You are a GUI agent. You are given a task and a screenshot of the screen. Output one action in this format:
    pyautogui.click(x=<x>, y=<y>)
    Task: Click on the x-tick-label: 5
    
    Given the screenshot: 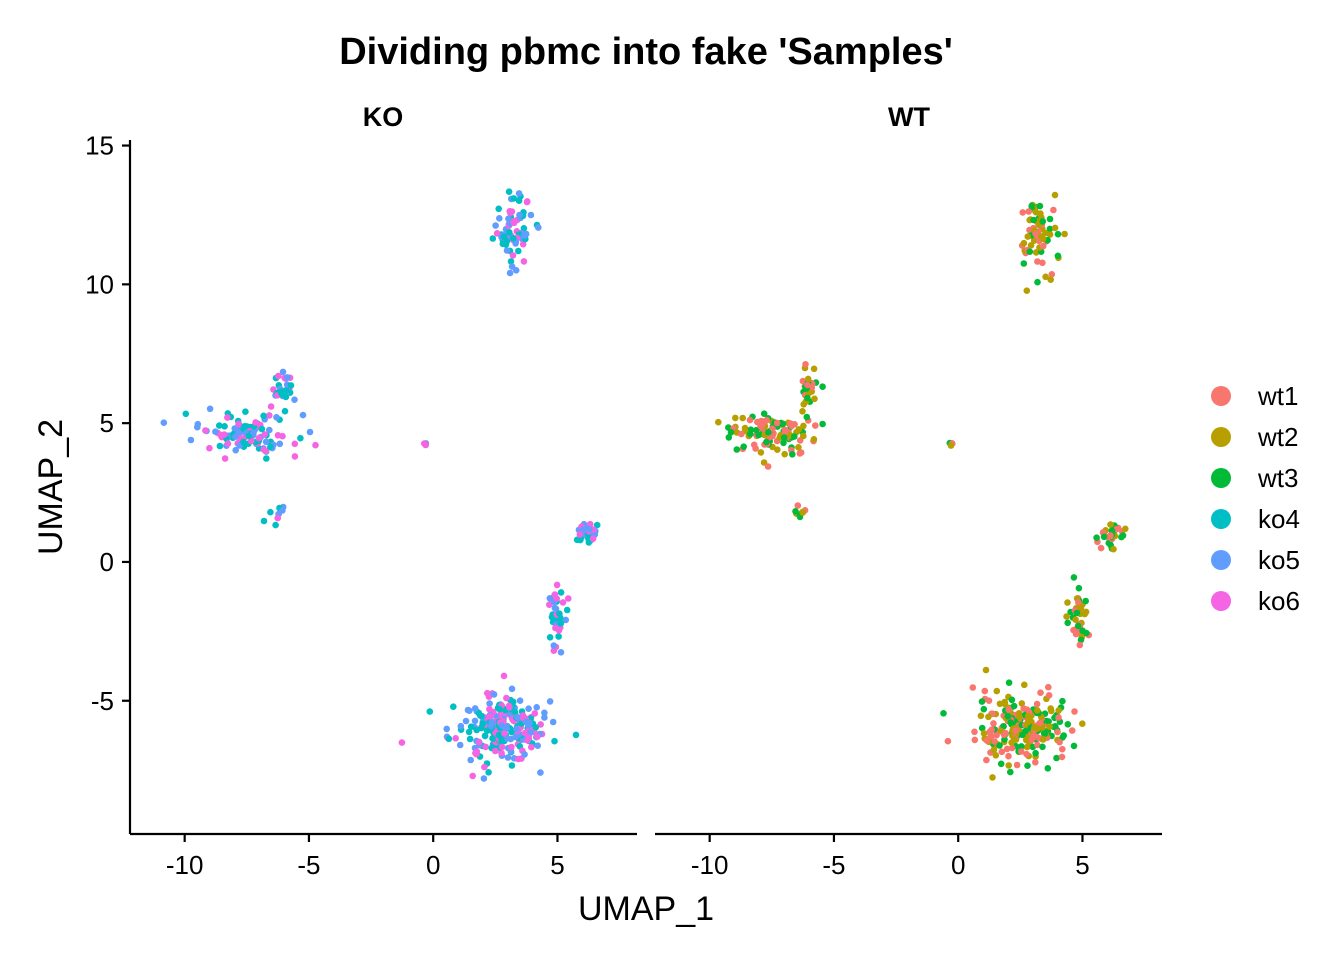 What is the action you would take?
    pyautogui.click(x=557, y=865)
    